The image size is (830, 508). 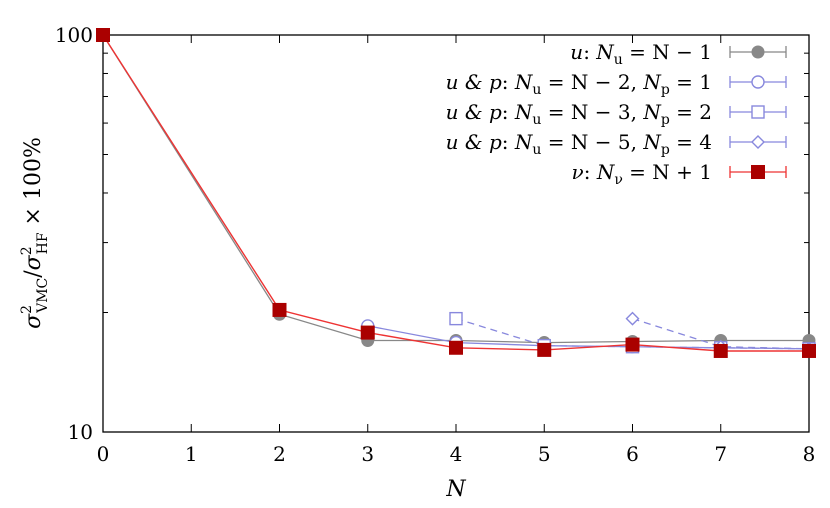 What do you see at coordinates (641, 54) in the screenshot?
I see `legend-label: u: Nu = N − 1` at bounding box center [641, 54].